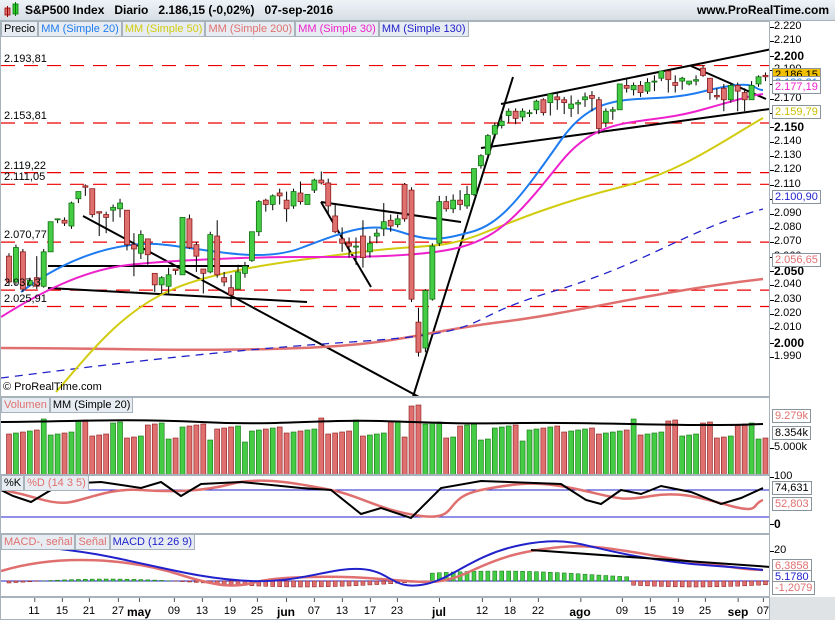 This screenshot has width=835, height=620. I want to click on price-tick: 2.030, so click(786, 298).